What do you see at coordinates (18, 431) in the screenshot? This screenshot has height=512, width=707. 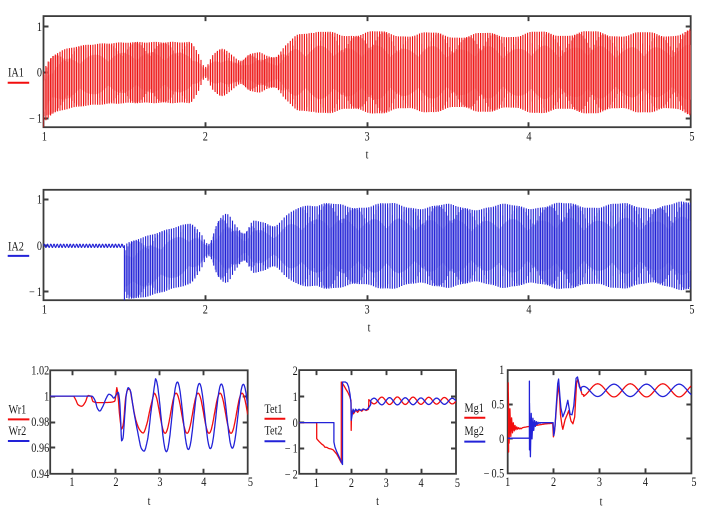 I see `svg-text: Wr2` at bounding box center [18, 431].